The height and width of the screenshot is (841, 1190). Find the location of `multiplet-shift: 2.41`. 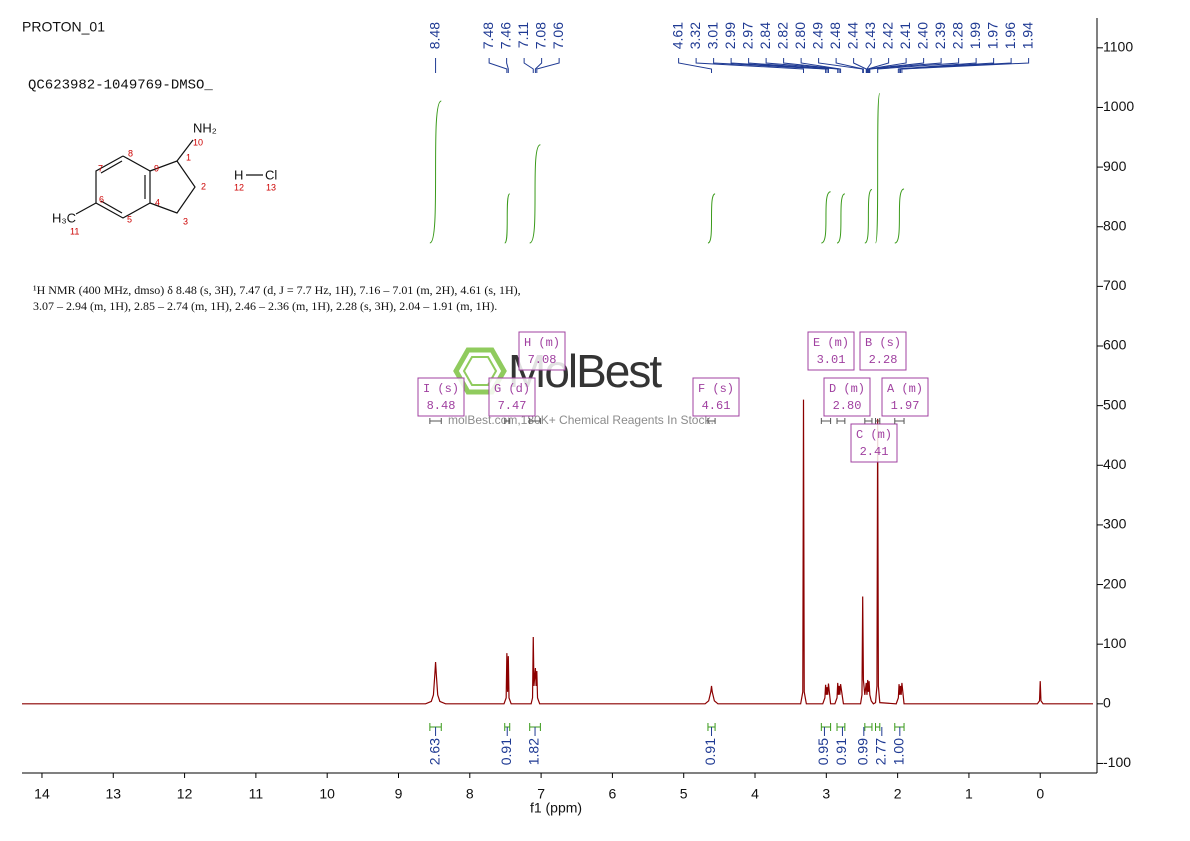

multiplet-shift: 2.41 is located at coordinates (874, 452).